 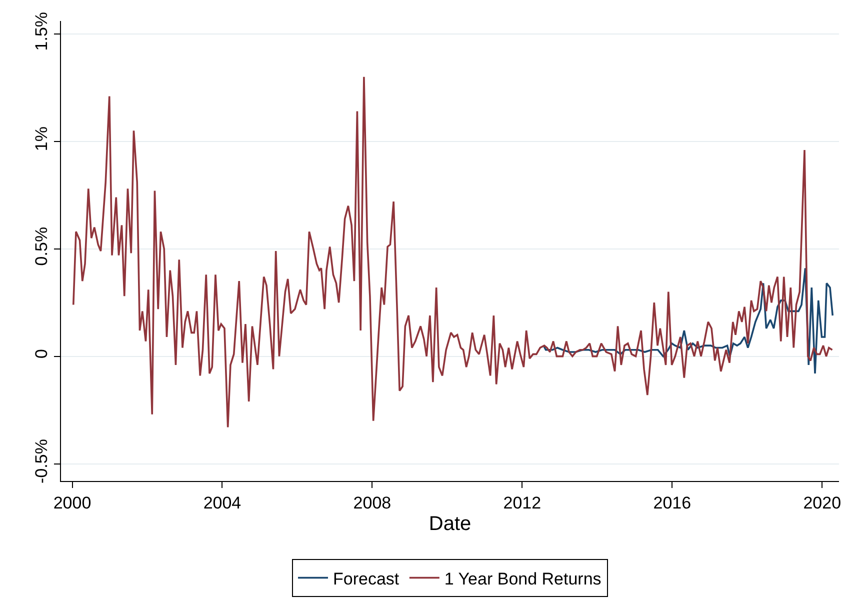 What do you see at coordinates (42, 246) in the screenshot?
I see `y-tick-label: 0.5%` at bounding box center [42, 246].